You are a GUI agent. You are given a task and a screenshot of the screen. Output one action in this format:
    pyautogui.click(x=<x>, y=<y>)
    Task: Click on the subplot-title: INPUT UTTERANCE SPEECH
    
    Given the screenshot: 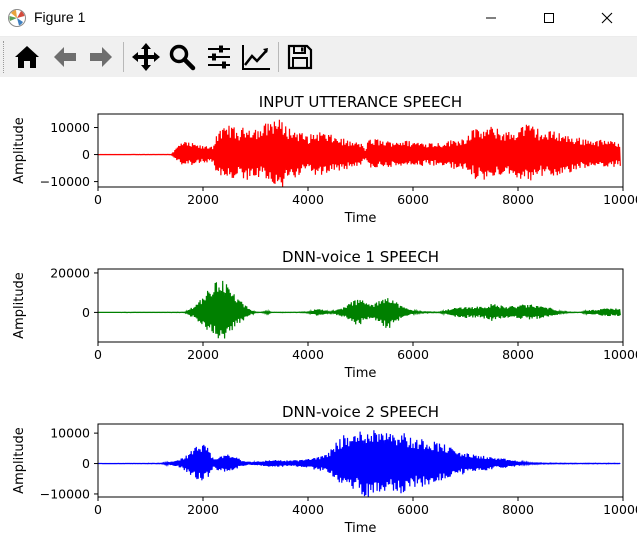 What is the action you would take?
    pyautogui.click(x=360, y=102)
    